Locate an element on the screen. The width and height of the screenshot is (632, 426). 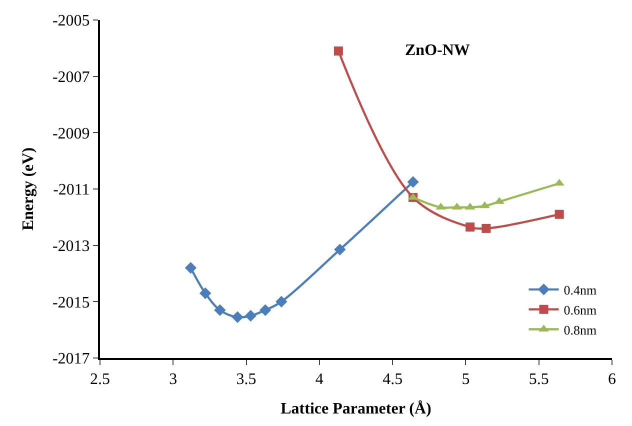
x-tick-label: 5 is located at coordinates (466, 379).